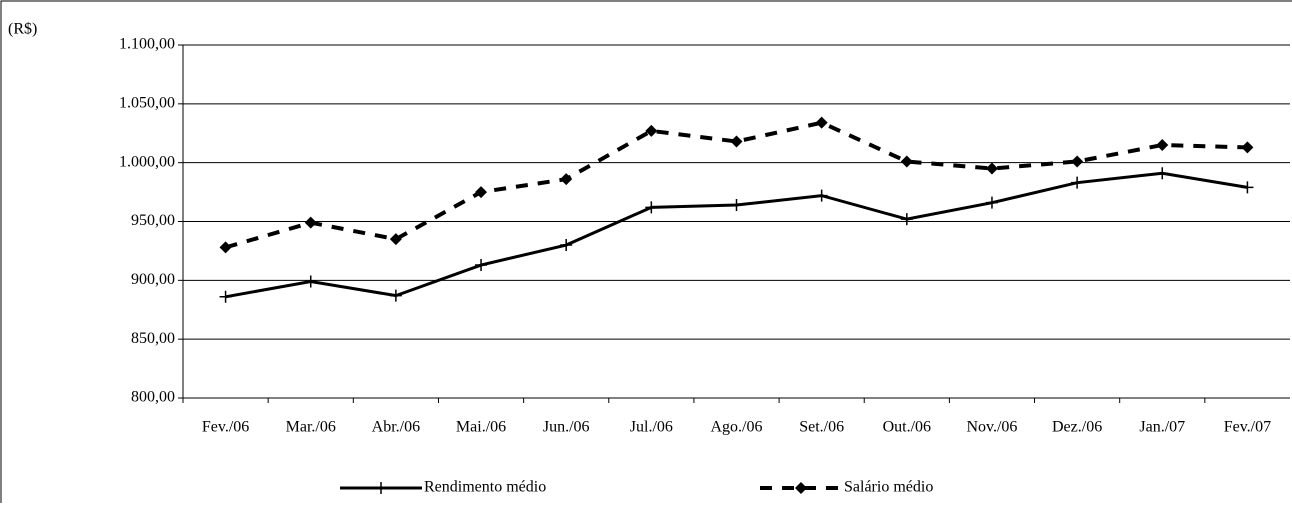  Describe the element at coordinates (566, 427) in the screenshot. I see `x-tick-label: Jun./06` at that location.